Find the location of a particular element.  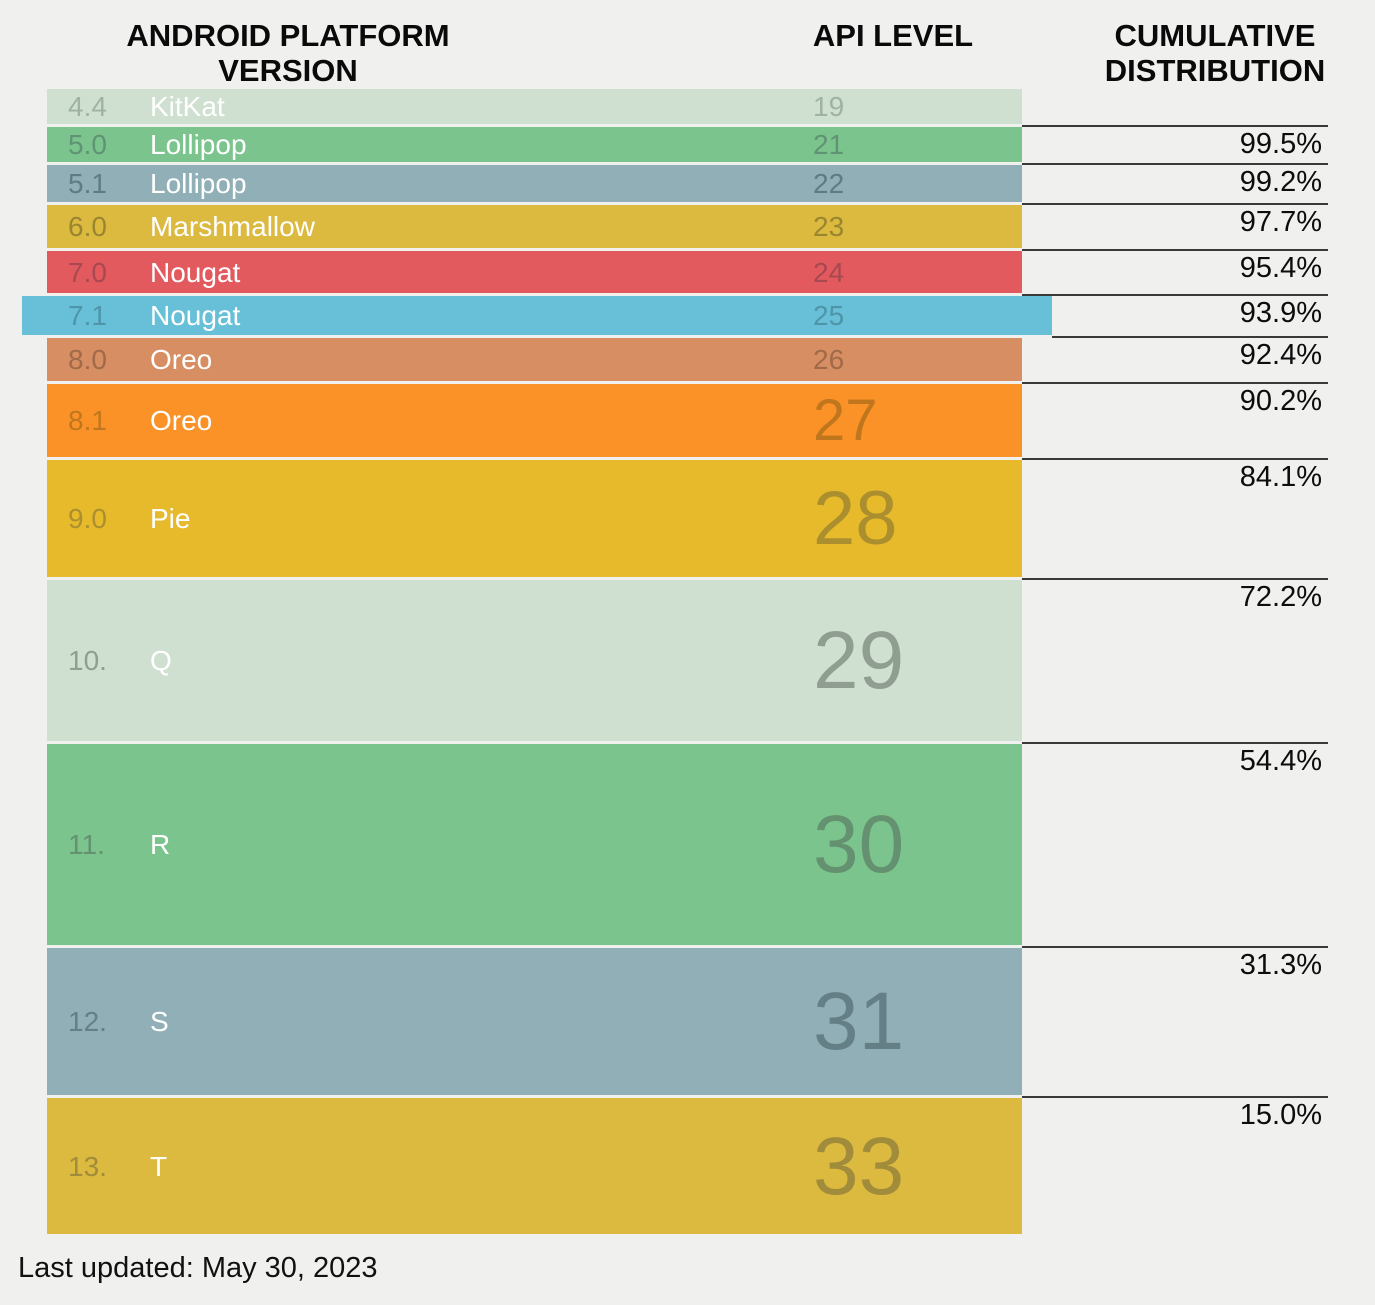

version-number-label: 6.0 is located at coordinates (87, 226).